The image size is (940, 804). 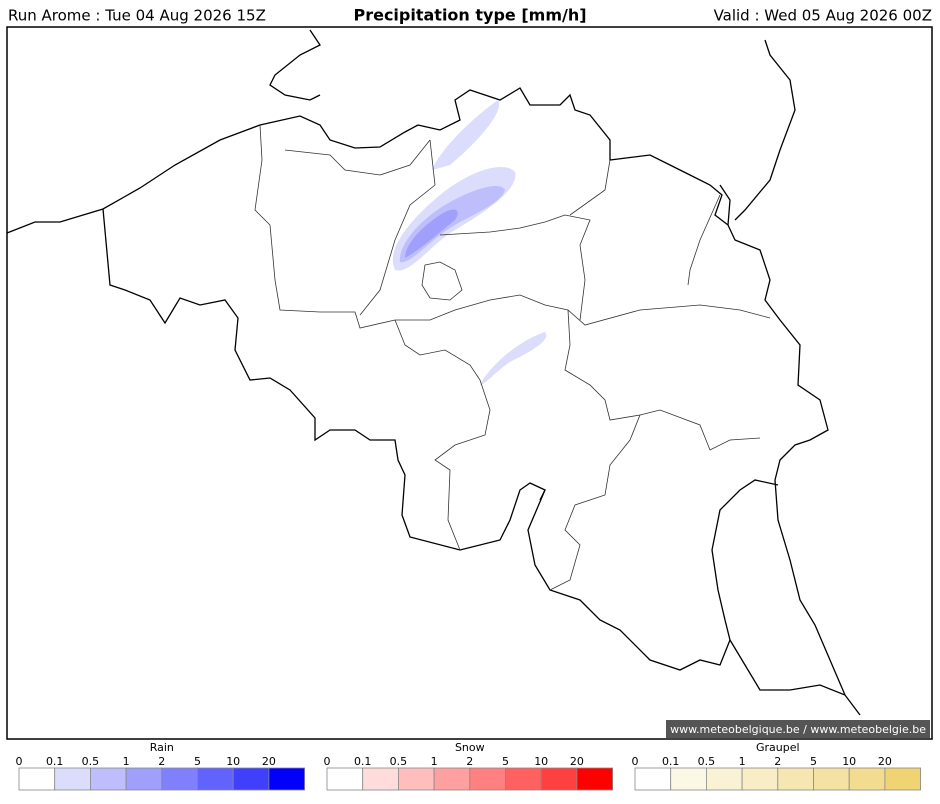 I want to click on run-label: Run Arome : Tue 04 Aug 2026 15Z, so click(x=137, y=16).